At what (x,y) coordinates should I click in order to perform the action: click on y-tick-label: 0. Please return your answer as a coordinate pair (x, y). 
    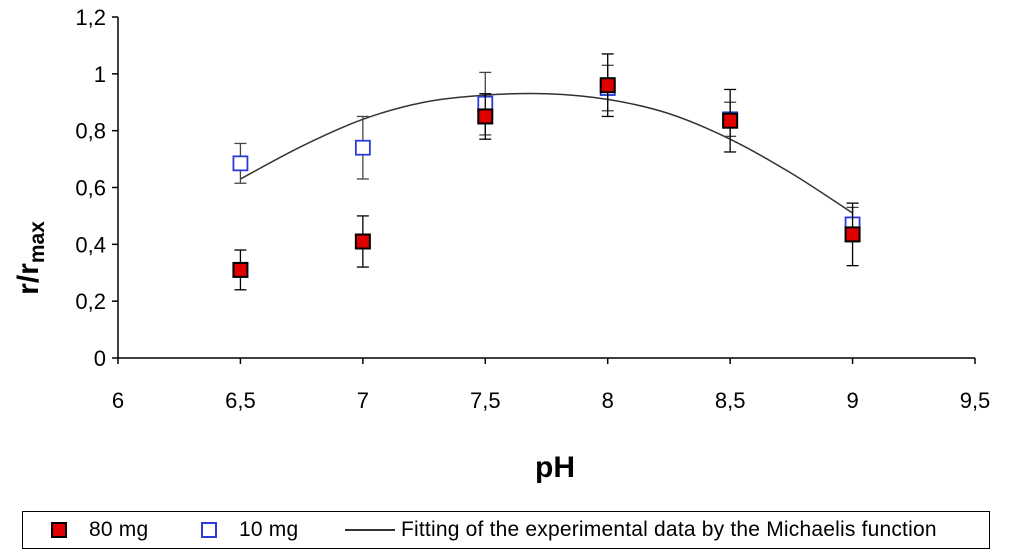
    Looking at the image, I should click on (100, 358).